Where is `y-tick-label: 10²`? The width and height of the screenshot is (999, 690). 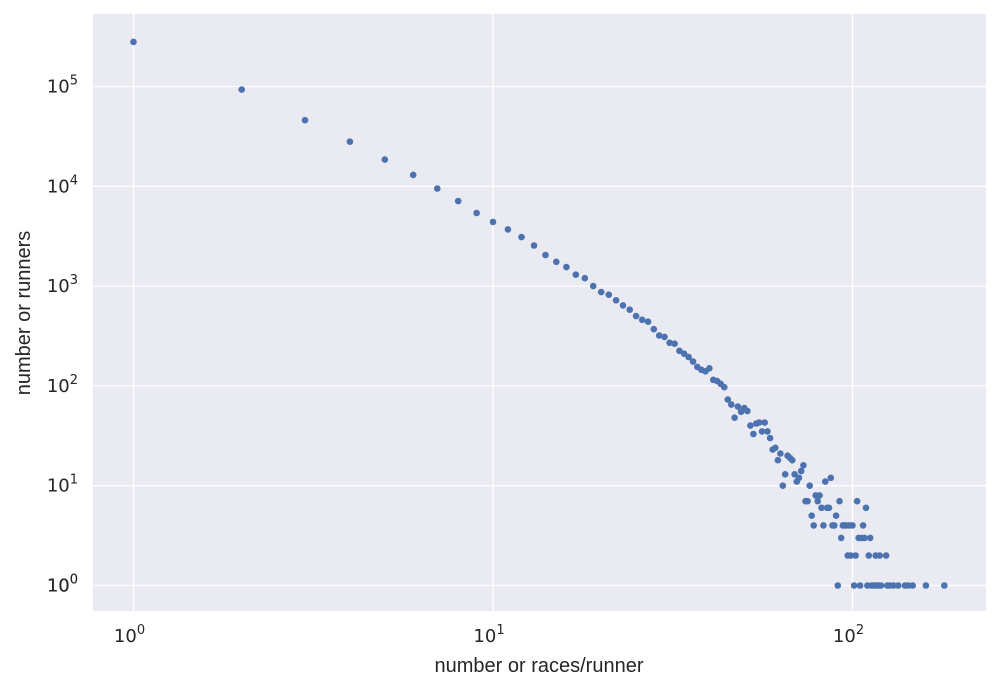
y-tick-label: 10² is located at coordinates (62, 385).